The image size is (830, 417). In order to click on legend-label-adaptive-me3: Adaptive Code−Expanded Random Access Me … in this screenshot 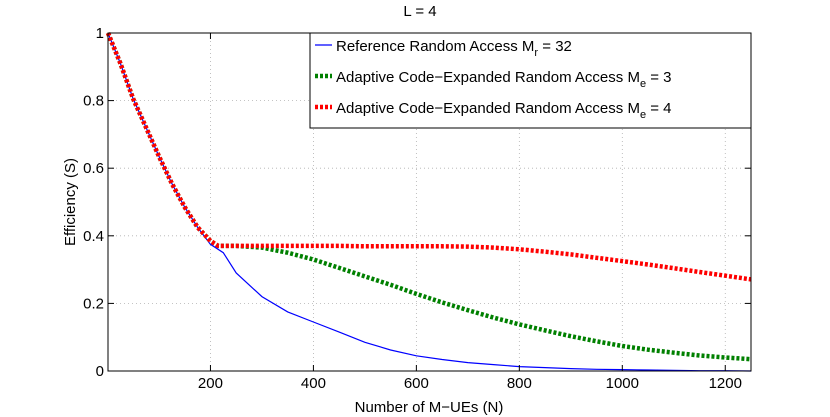, I will do `click(504, 79)`.